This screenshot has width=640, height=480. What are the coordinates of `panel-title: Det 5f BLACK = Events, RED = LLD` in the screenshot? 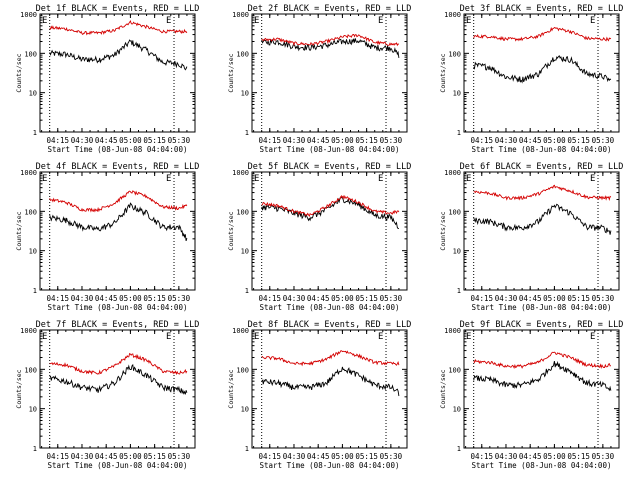 It's located at (330, 167).